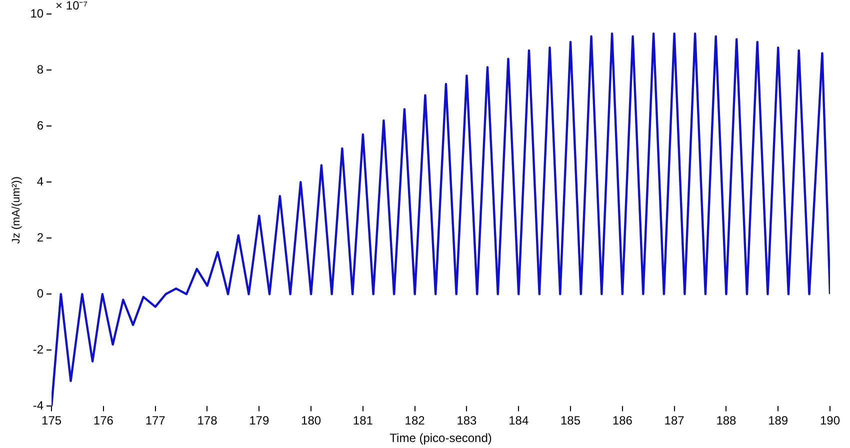 Image resolution: width=850 pixels, height=448 pixels. What do you see at coordinates (830, 421) in the screenshot?
I see `x-tick-label: 190` at bounding box center [830, 421].